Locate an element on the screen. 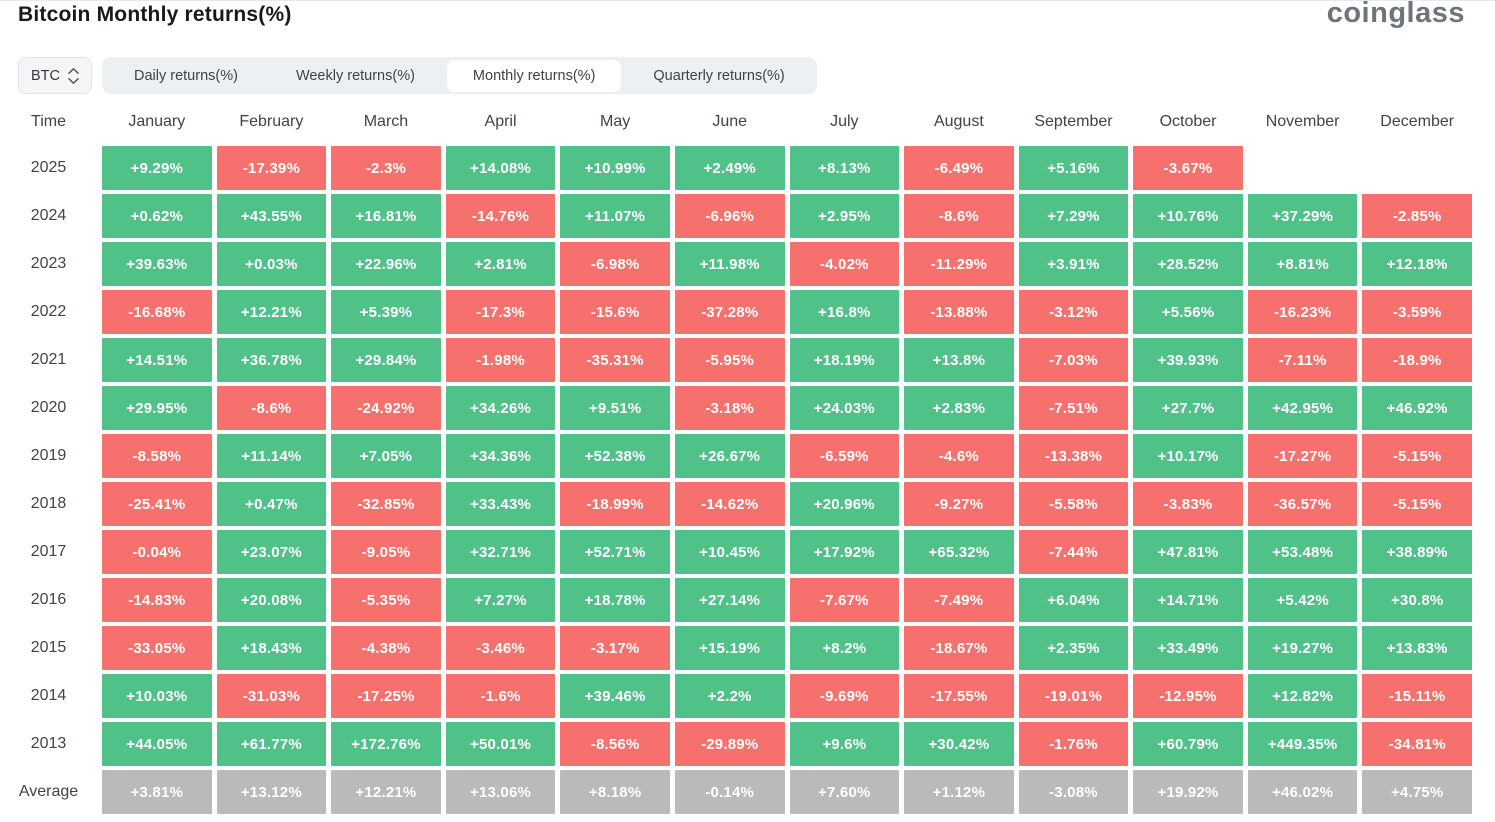 The width and height of the screenshot is (1495, 822). return-cell: +2.2% is located at coordinates (729, 696).